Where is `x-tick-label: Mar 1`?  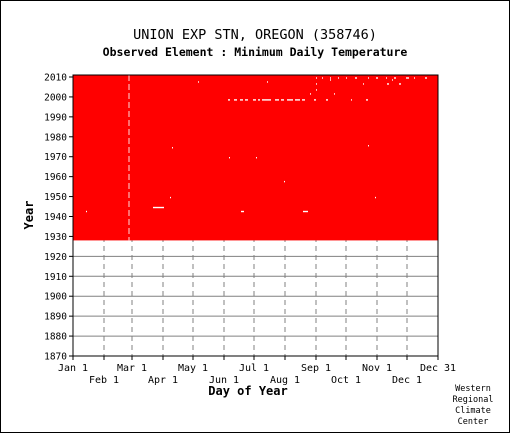
x-tick-label: Mar 1 is located at coordinates (132, 368).